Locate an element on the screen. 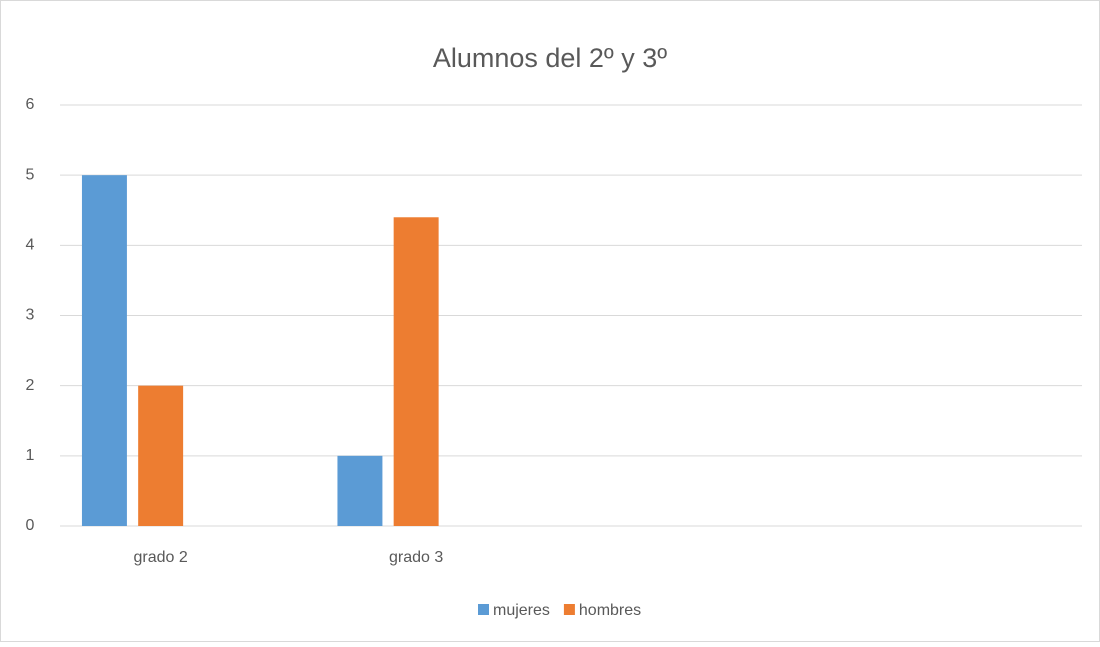 This screenshot has width=1100, height=647. chart-title: Alumnos del 2º y 3º is located at coordinates (550, 58).